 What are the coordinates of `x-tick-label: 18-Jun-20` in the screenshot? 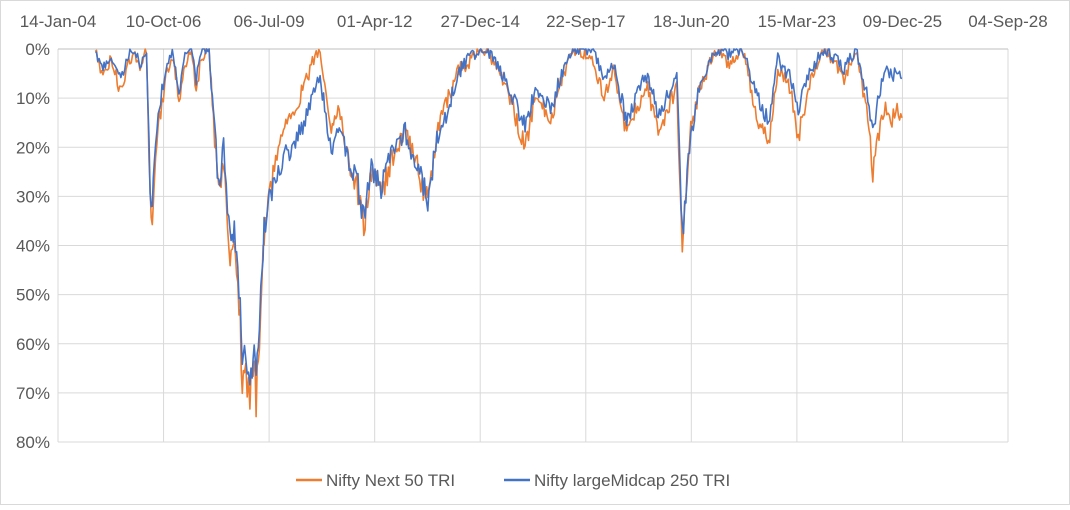 It's located at (691, 21).